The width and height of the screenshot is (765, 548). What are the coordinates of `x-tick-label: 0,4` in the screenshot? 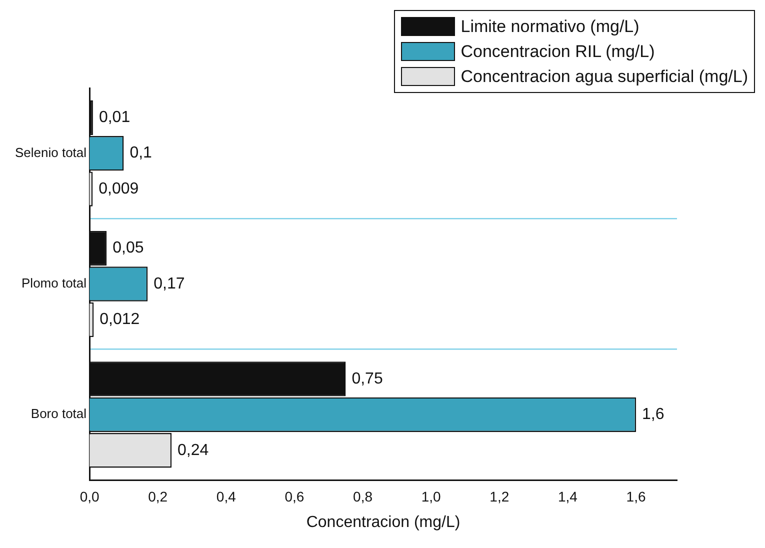 It's located at (226, 496).